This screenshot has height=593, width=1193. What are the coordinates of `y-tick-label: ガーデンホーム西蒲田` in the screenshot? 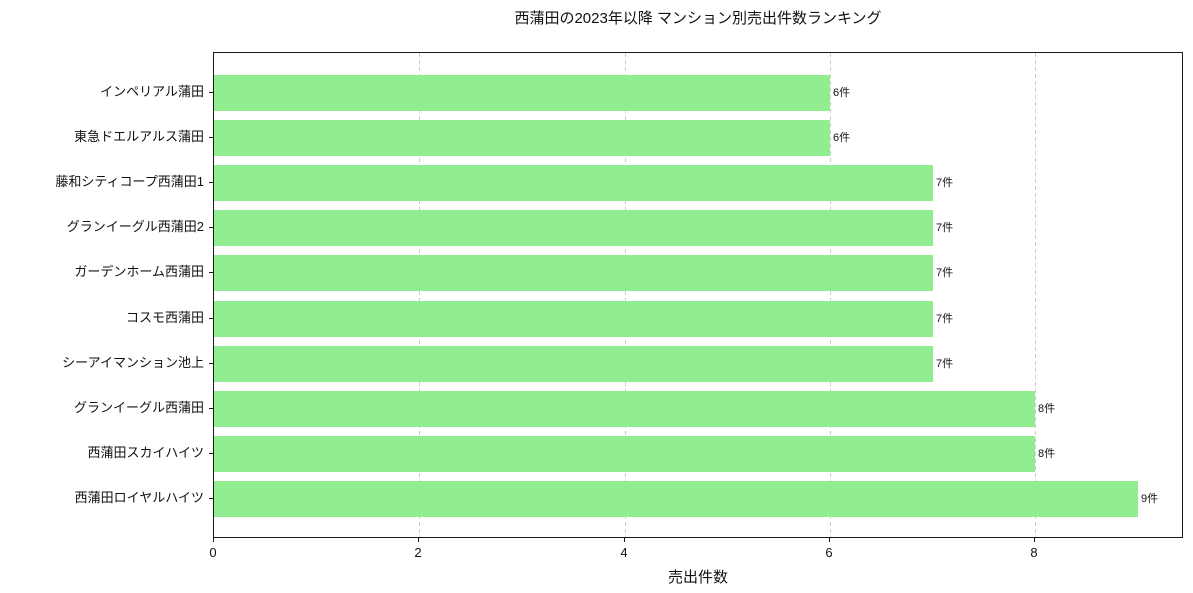 It's located at (139, 271).